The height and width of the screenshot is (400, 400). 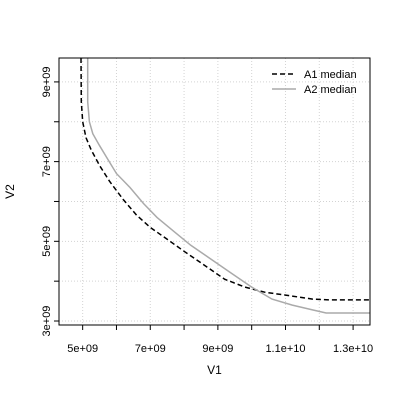 What do you see at coordinates (285, 349) in the screenshot?
I see `x-tick-label: 1.1e+10` at bounding box center [285, 349].